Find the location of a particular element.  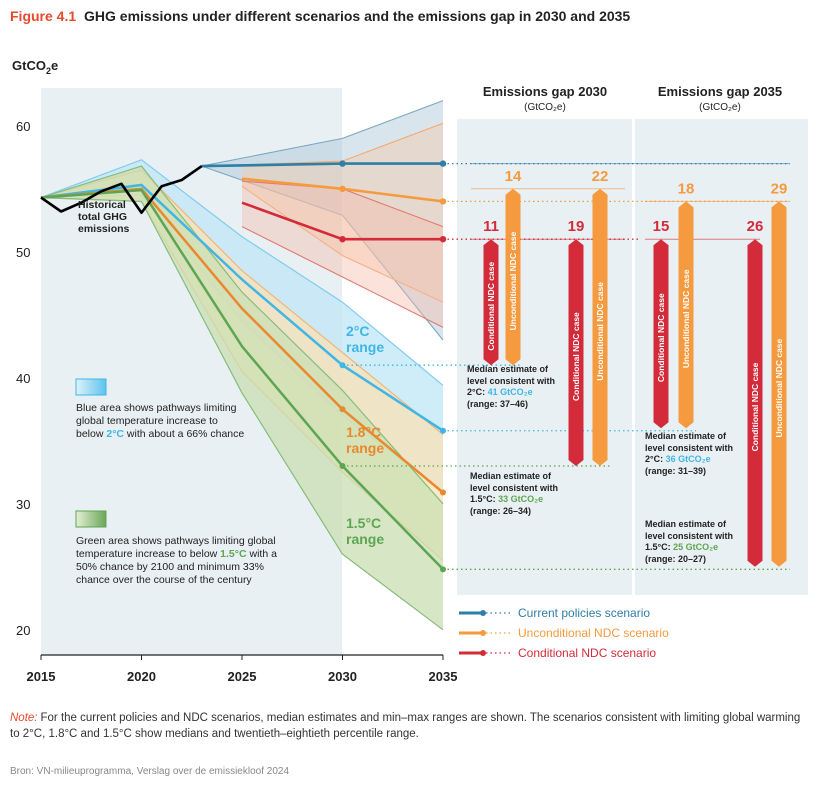

legend-dot-unconditional is located at coordinates (483, 633).